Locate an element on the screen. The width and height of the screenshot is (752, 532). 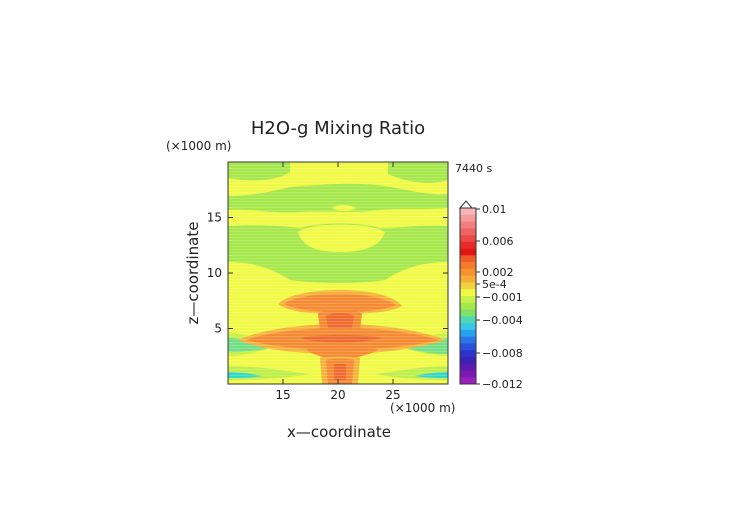
chart-title: H2O-g Mixing Ratio is located at coordinates (338, 128).